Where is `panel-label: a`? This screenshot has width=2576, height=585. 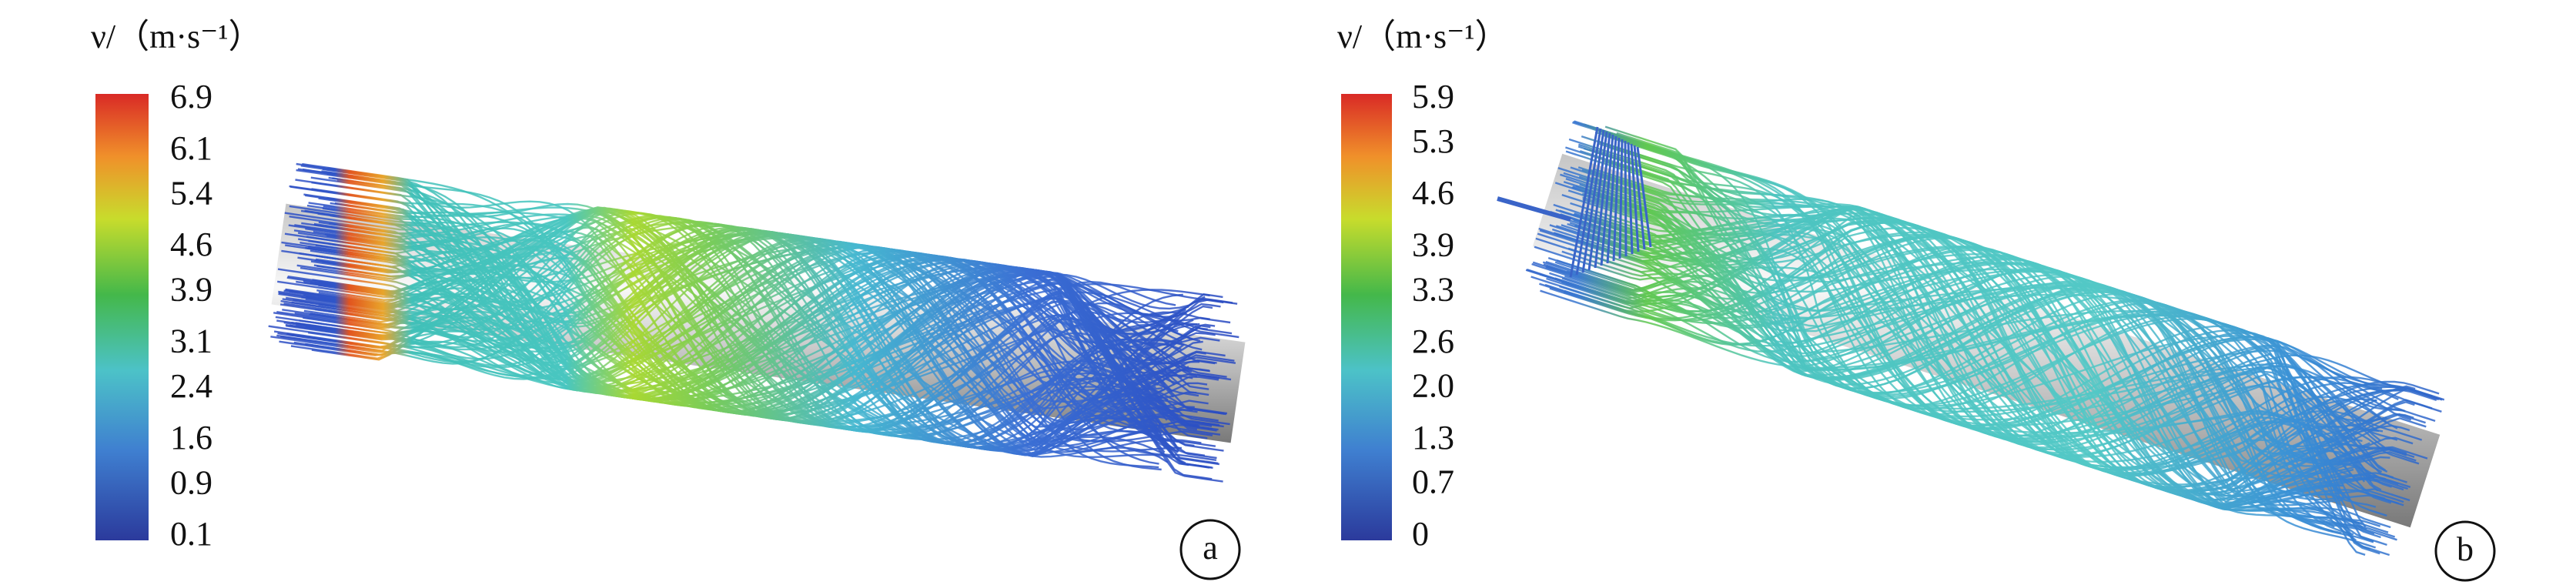
panel-label: a is located at coordinates (1211, 548).